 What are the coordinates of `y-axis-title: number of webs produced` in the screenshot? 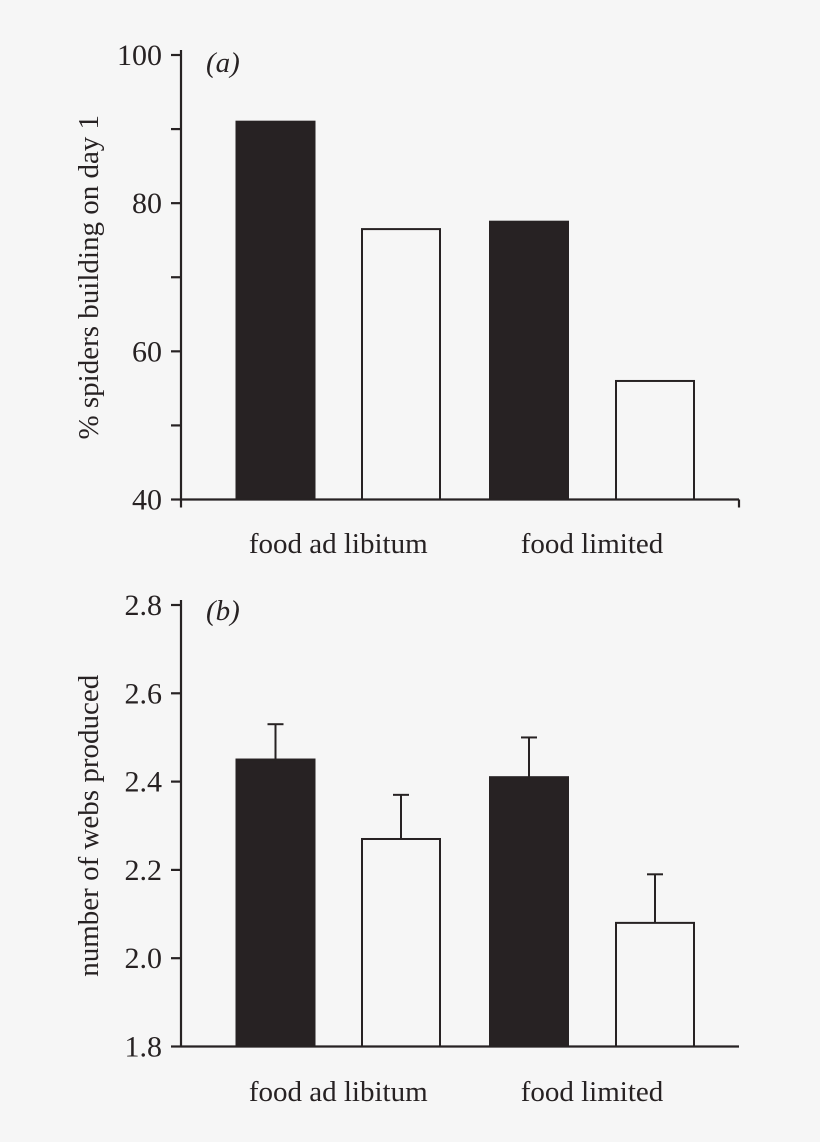 It's located at (89, 825).